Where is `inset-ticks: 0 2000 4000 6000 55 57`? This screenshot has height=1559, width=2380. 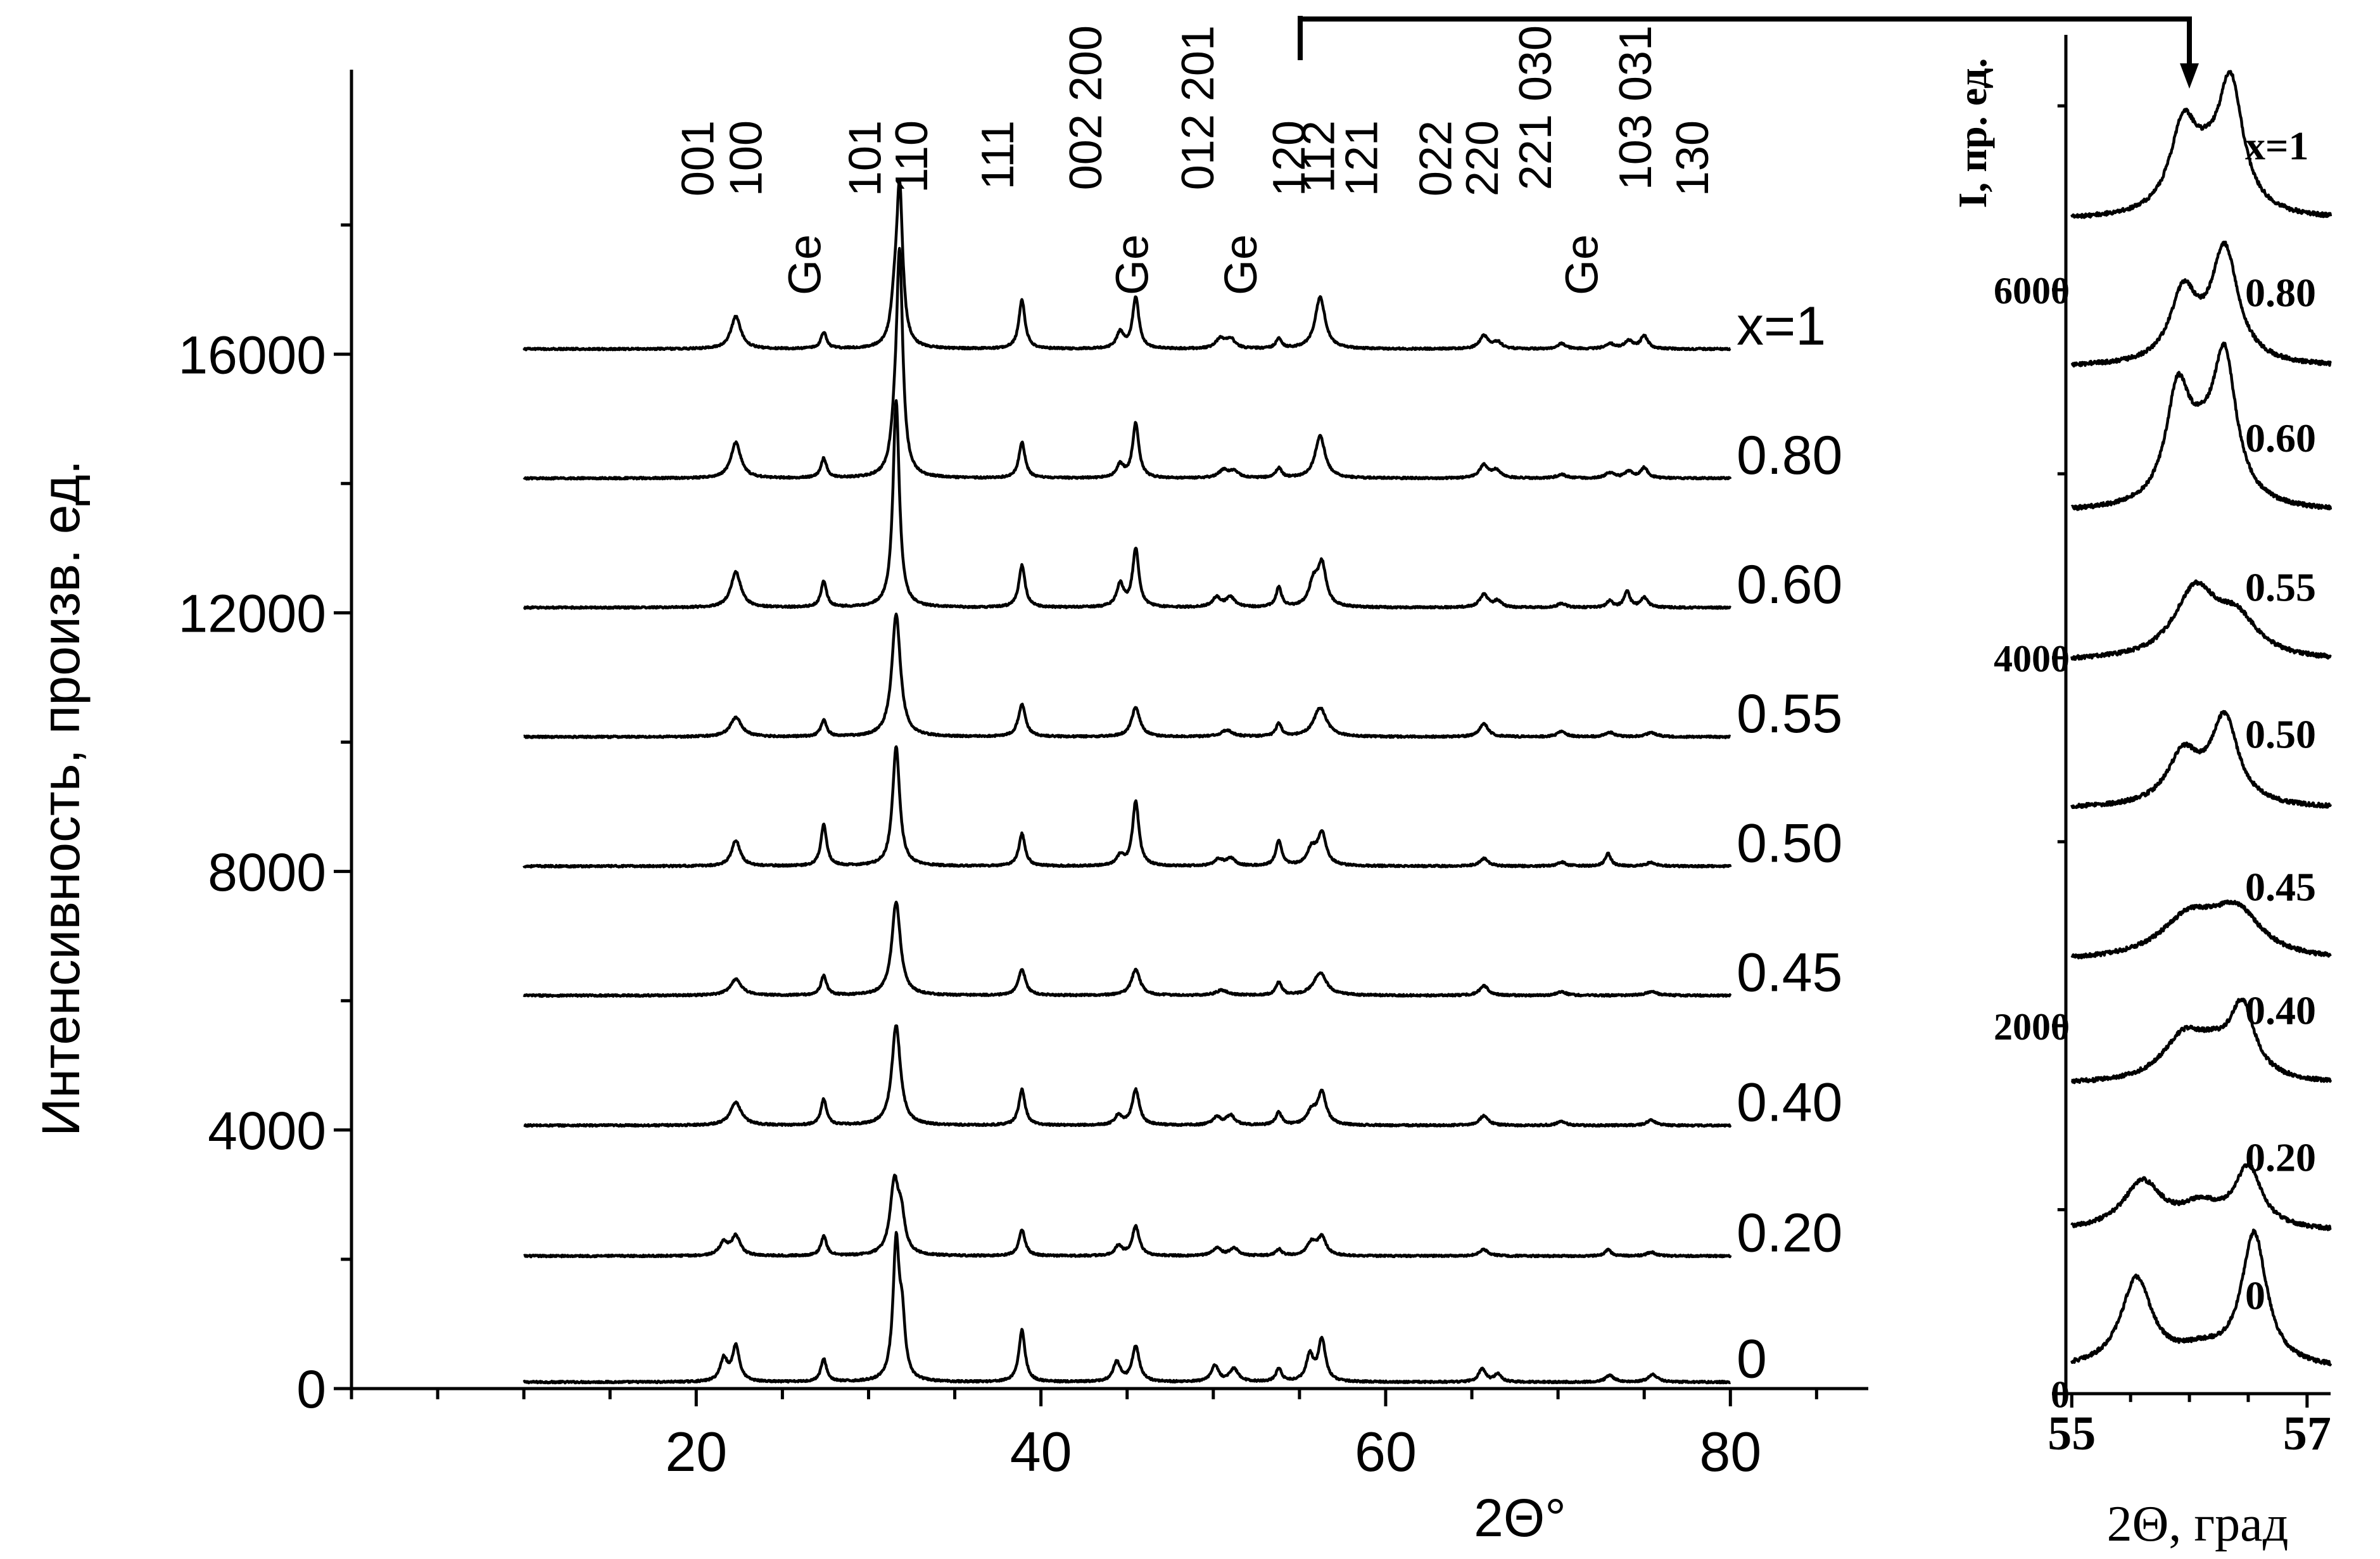
inset-ticks: 0 2000 4000 6000 55 57 is located at coordinates (2162, 782).